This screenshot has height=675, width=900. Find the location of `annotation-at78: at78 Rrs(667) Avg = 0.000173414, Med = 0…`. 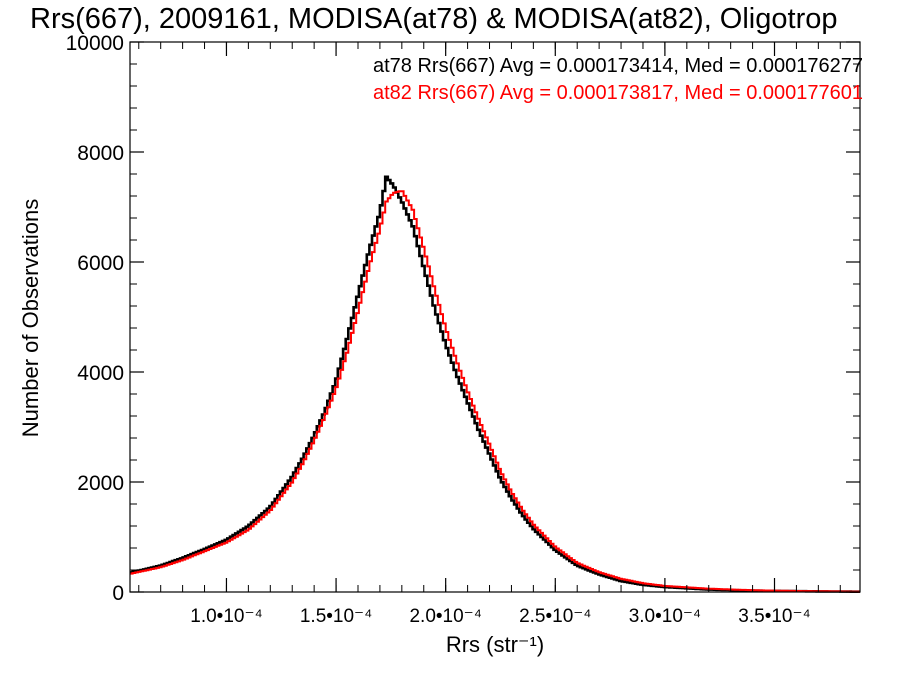

annotation-at78: at78 Rrs(667) Avg = 0.000173414, Med = 0… is located at coordinates (618, 66).